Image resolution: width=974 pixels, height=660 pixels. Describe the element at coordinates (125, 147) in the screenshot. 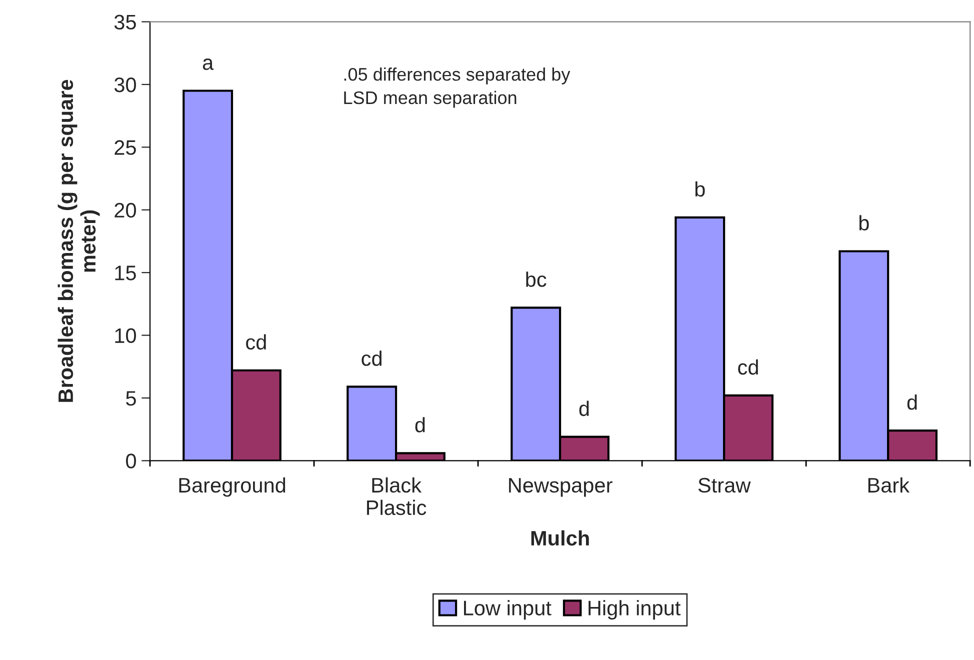

I see `y-tick-label: 25` at that location.